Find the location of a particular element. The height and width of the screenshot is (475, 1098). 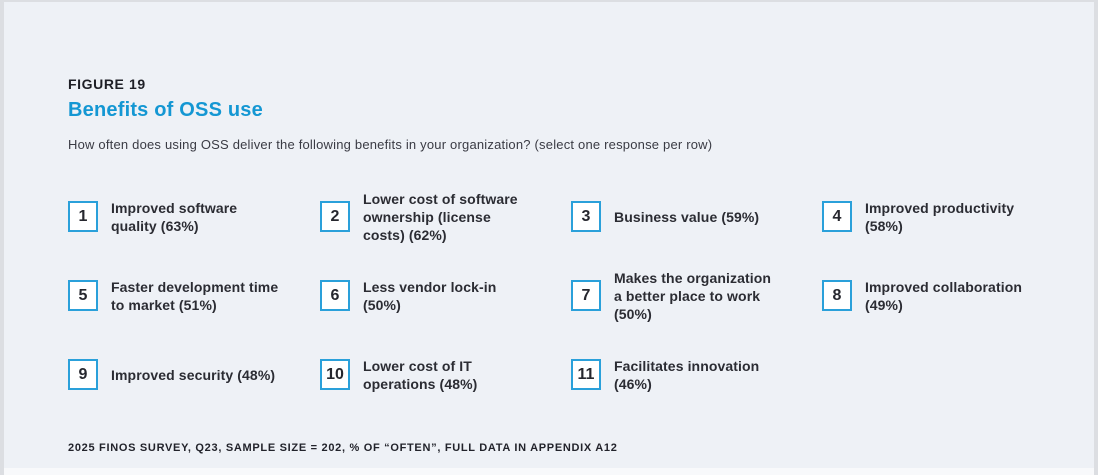

rank-box: 1 is located at coordinates (83, 216).